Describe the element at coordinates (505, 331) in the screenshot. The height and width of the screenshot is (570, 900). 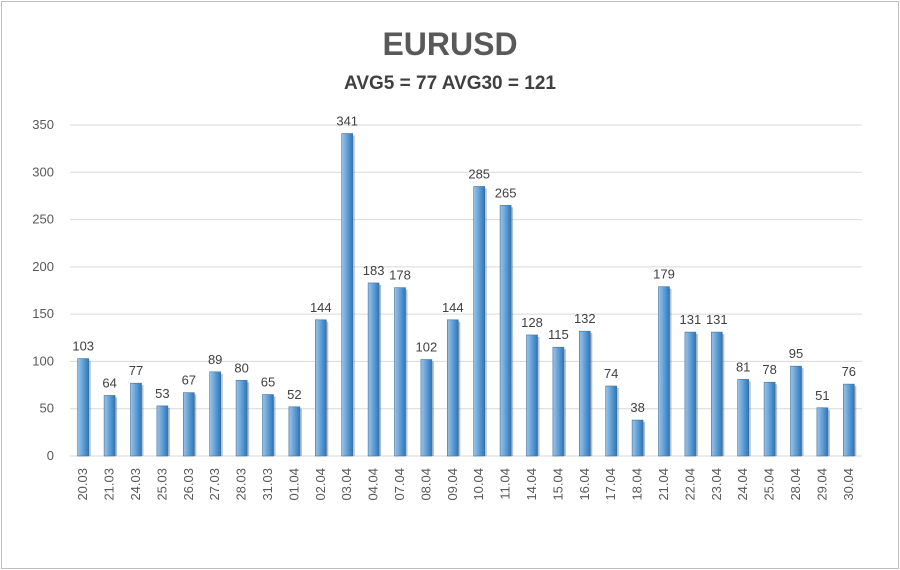
I see `bar-11.04` at that location.